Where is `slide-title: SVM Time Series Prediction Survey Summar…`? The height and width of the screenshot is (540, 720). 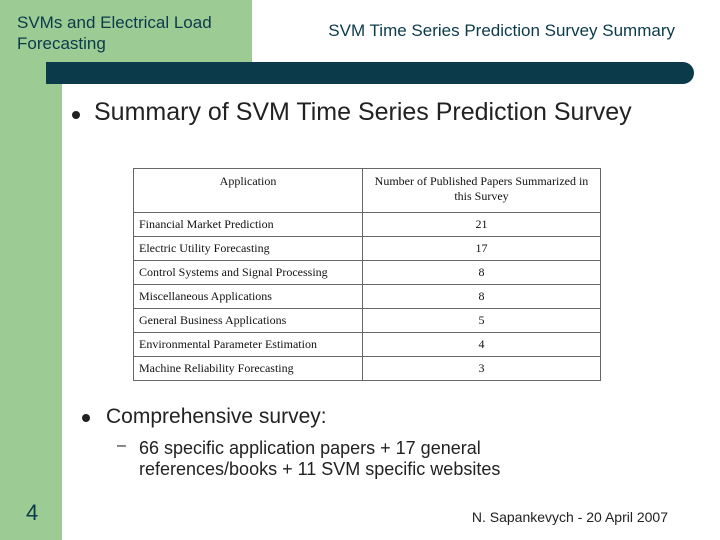 slide-title: SVM Time Series Prediction Survey Summar… is located at coordinates (501, 30).